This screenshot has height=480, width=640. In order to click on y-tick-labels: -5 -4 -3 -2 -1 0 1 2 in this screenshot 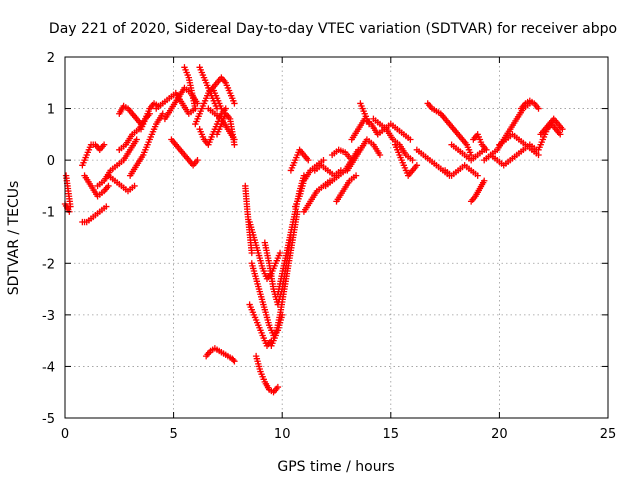, I will do `click(48, 239)`.